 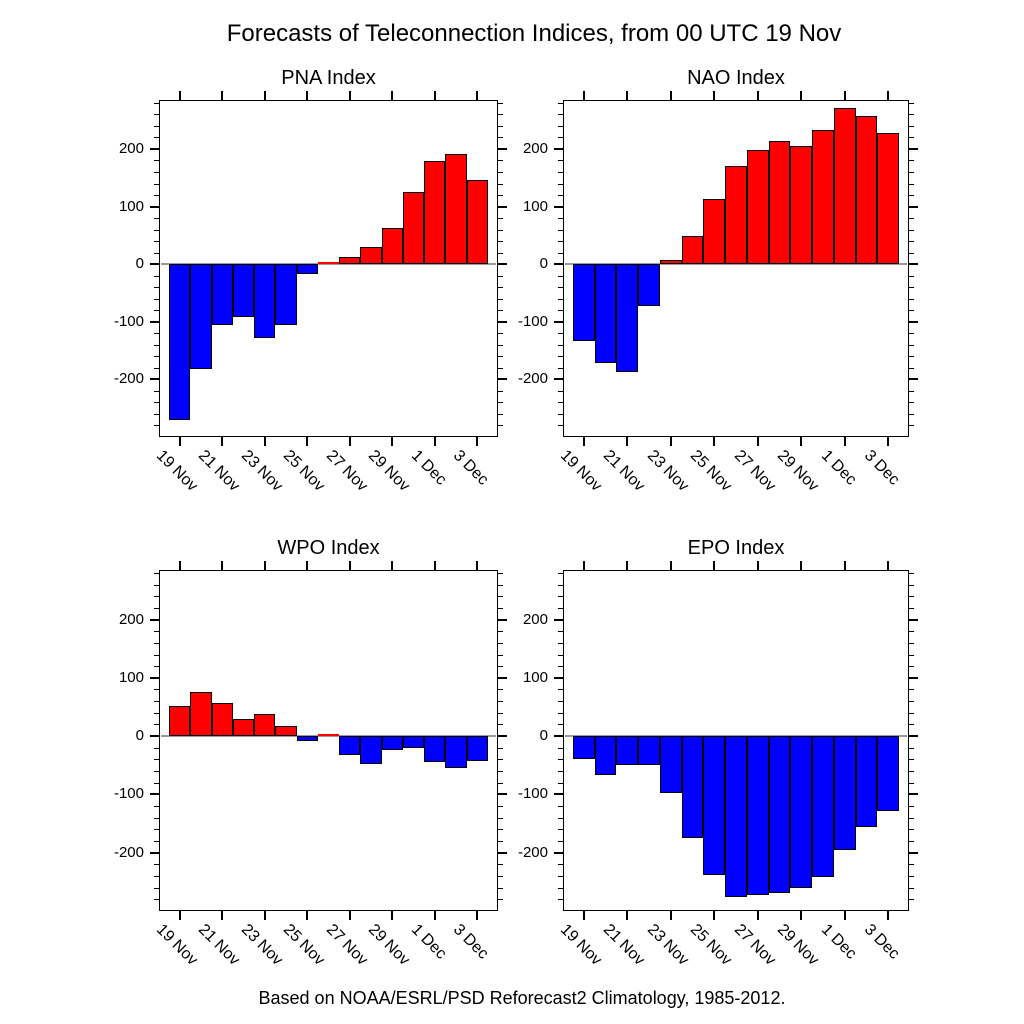 I want to click on bar-29-nov, so click(x=392, y=246).